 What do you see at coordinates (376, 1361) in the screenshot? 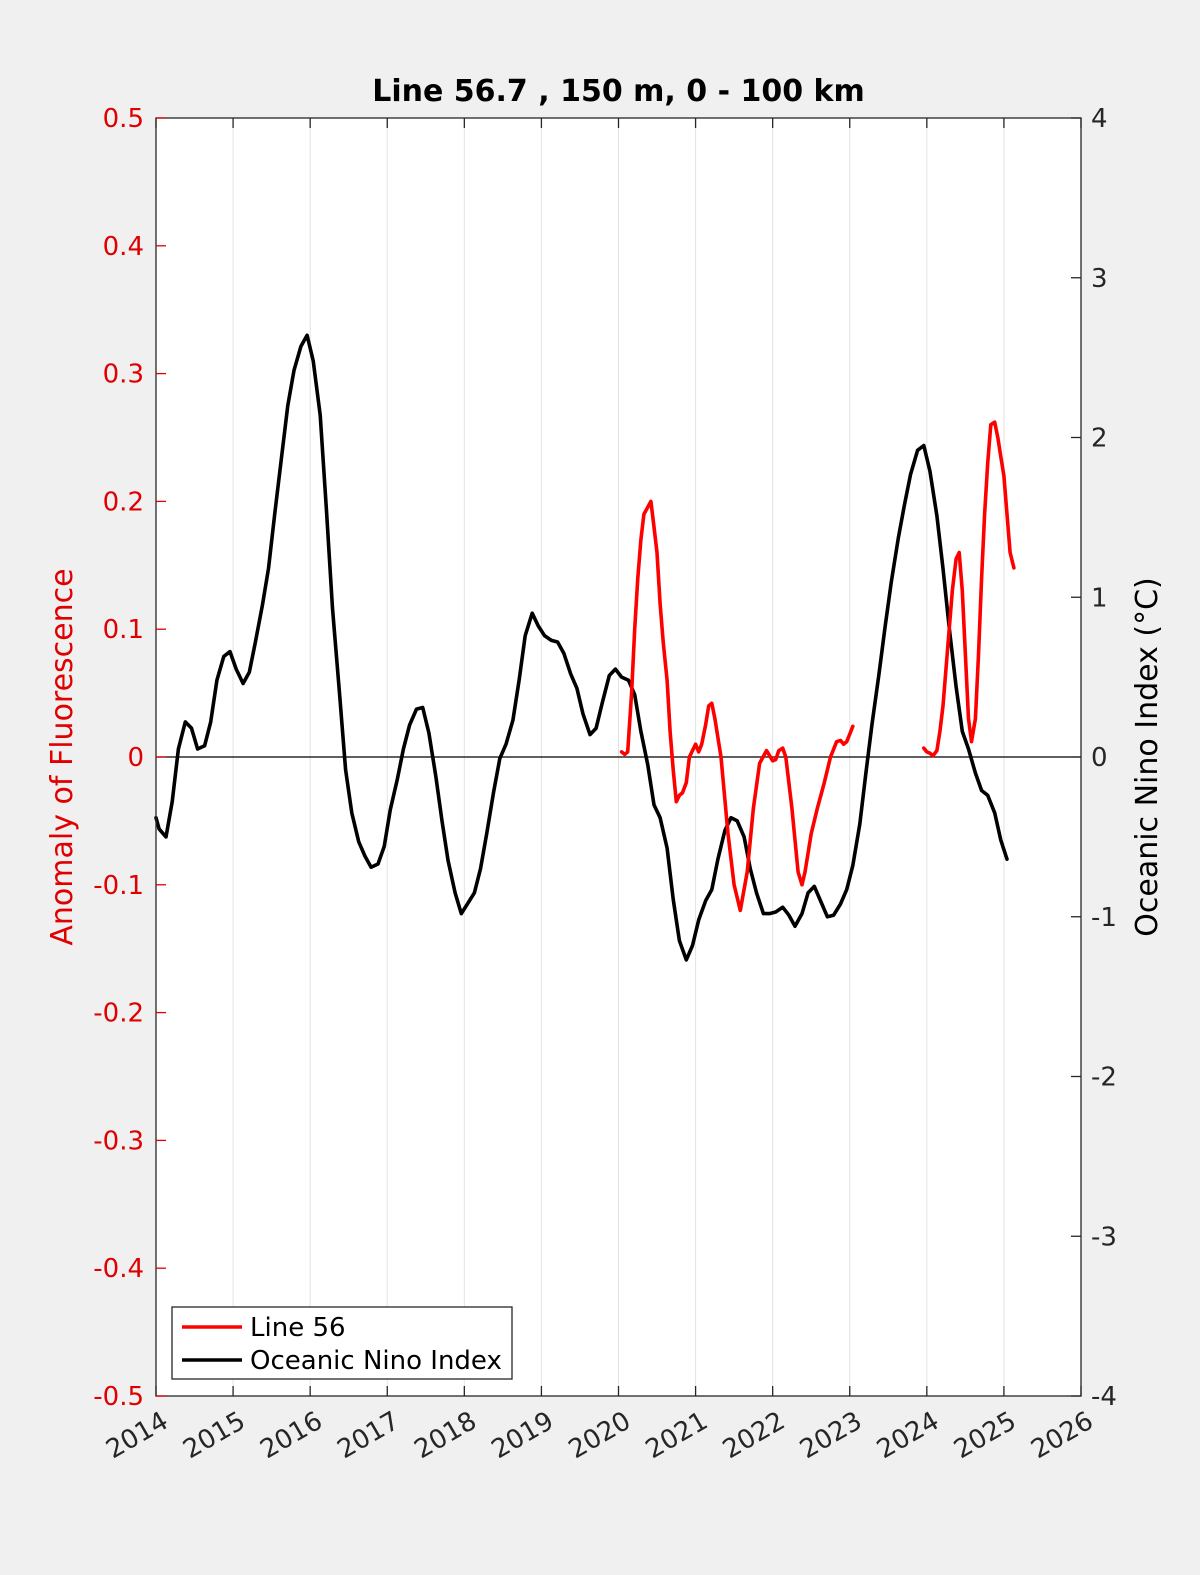
I see `legend-label: Oceanic Nino Index` at bounding box center [376, 1361].